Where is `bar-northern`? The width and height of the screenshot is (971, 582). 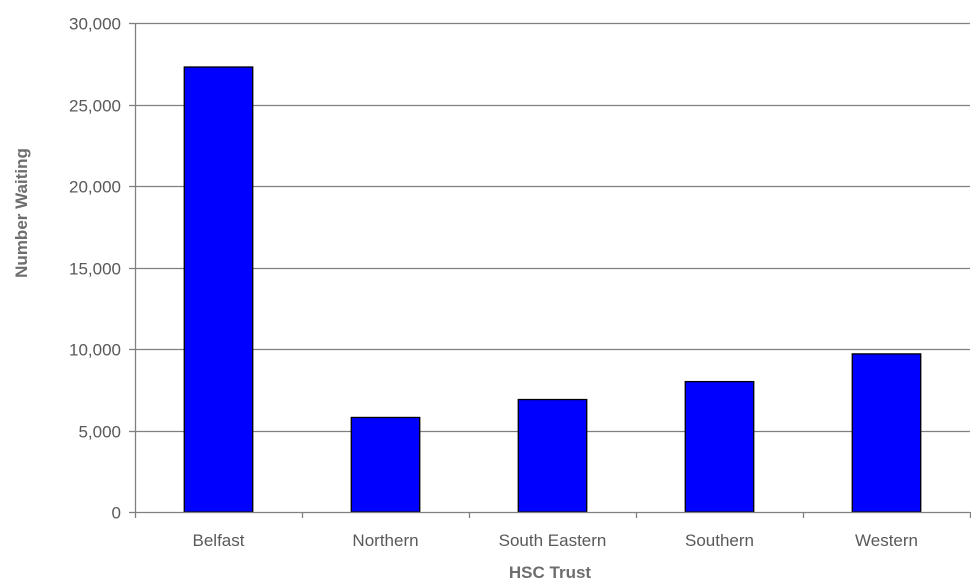
bar-northern is located at coordinates (385, 464).